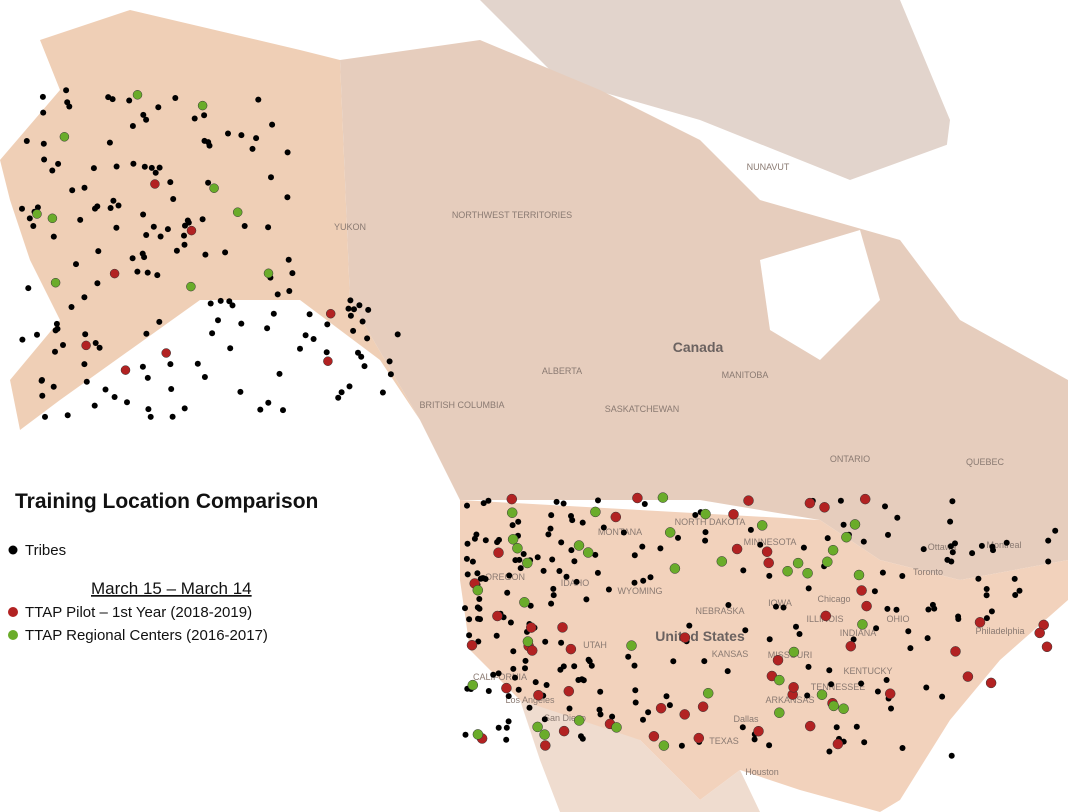 The image size is (1068, 812). What do you see at coordinates (700, 636) in the screenshot?
I see `map-label: United States` at bounding box center [700, 636].